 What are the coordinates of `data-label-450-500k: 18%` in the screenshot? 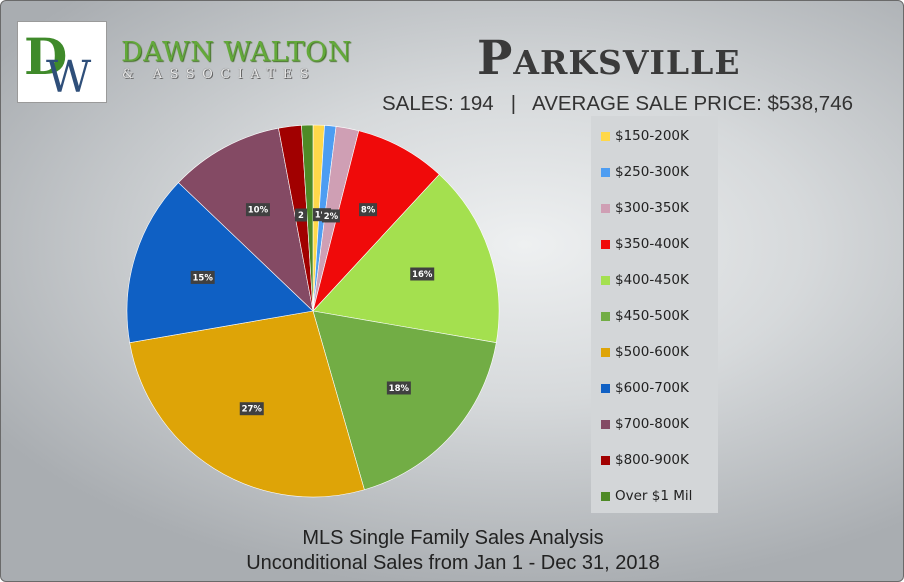 It's located at (398, 388).